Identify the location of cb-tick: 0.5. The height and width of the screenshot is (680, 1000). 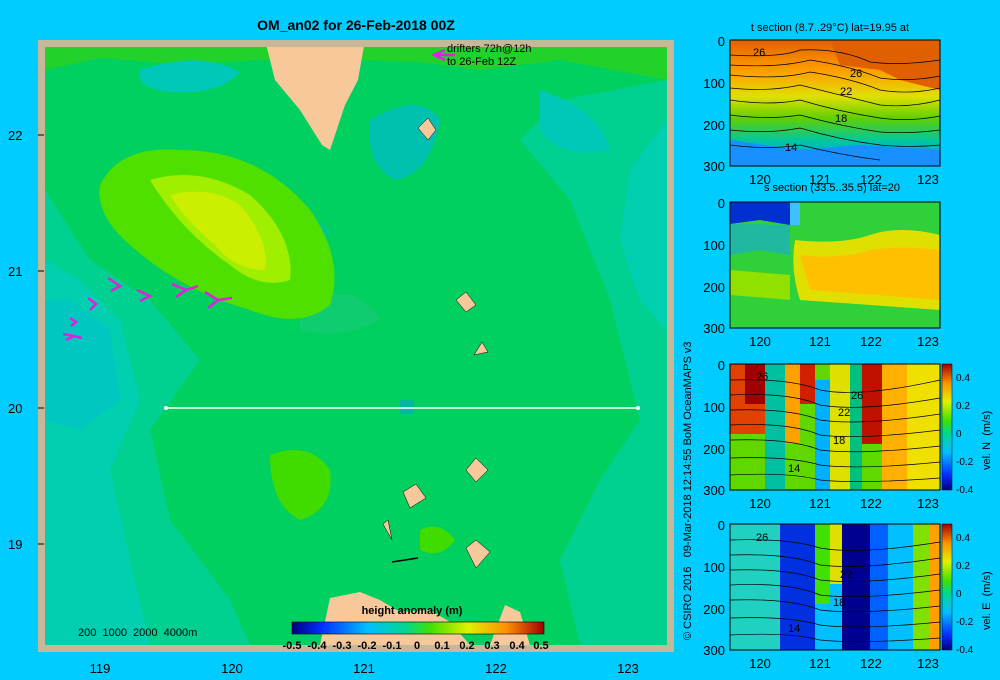
(540, 646).